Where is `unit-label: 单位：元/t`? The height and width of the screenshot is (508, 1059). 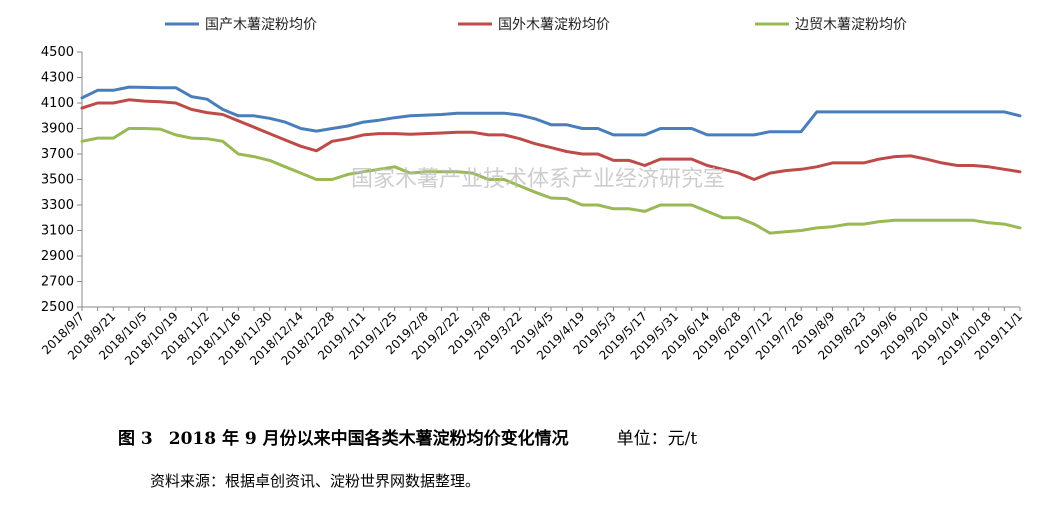
unit-label: 单位：元/t is located at coordinates (657, 439).